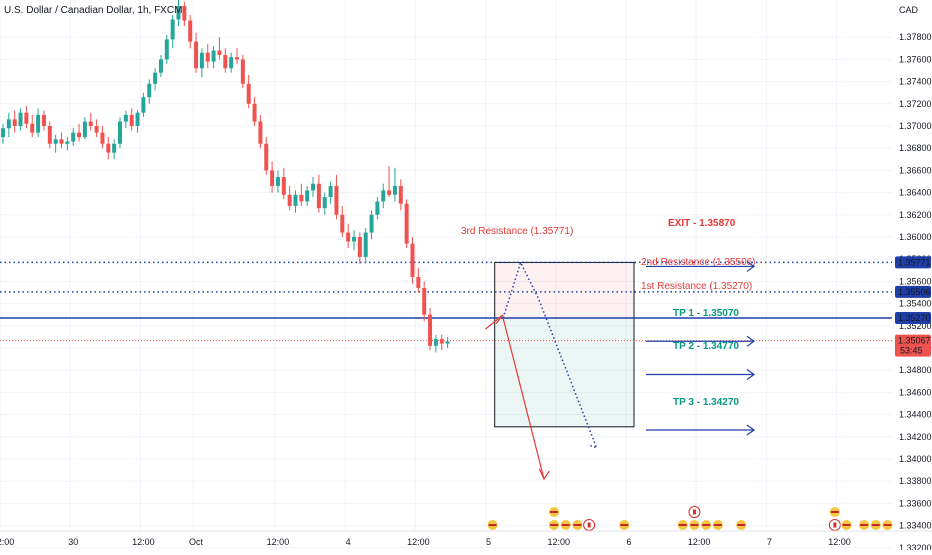  What do you see at coordinates (915, 526) in the screenshot?
I see `price-tick-label: 1.33400` at bounding box center [915, 526].